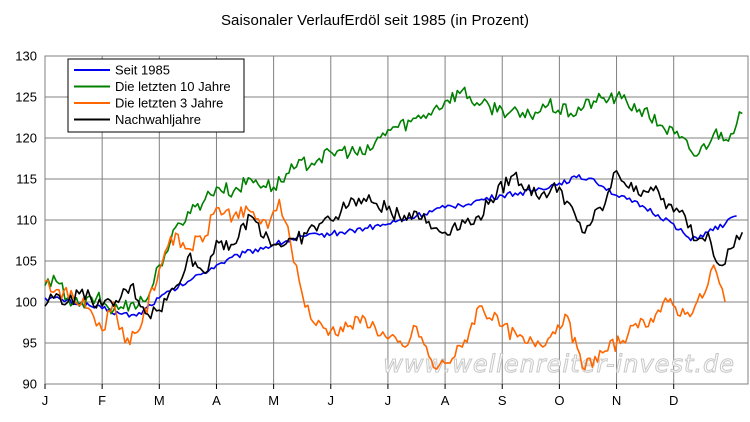 Image resolution: width=750 pixels, height=422 pixels. What do you see at coordinates (559, 364) in the screenshot?
I see `watermark-text: www.wellenreiter-invest.de` at bounding box center [559, 364].